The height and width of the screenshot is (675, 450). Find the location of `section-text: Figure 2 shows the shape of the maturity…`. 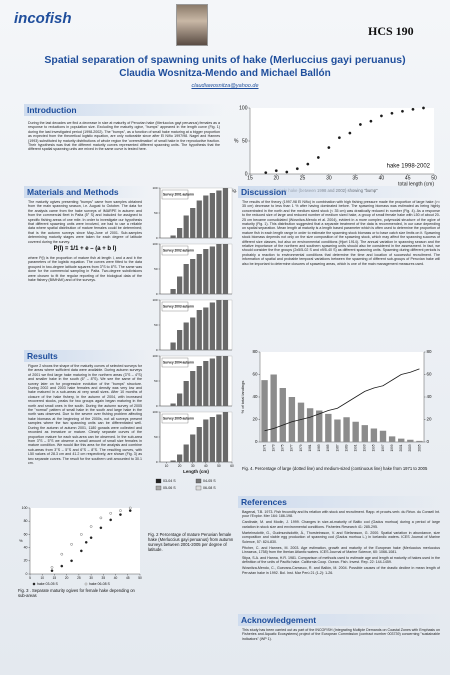

section-text: Figure 2 shows the shape of the maturity… is located at coordinates (85, 414).